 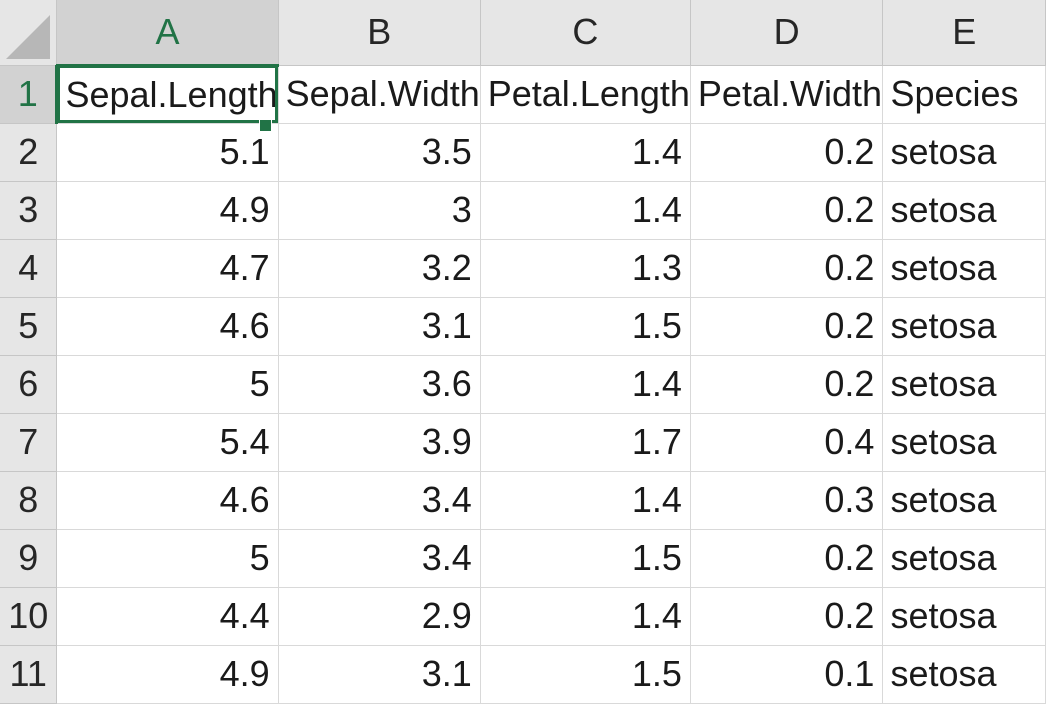 I want to click on row-header: 7, so click(x=29, y=442).